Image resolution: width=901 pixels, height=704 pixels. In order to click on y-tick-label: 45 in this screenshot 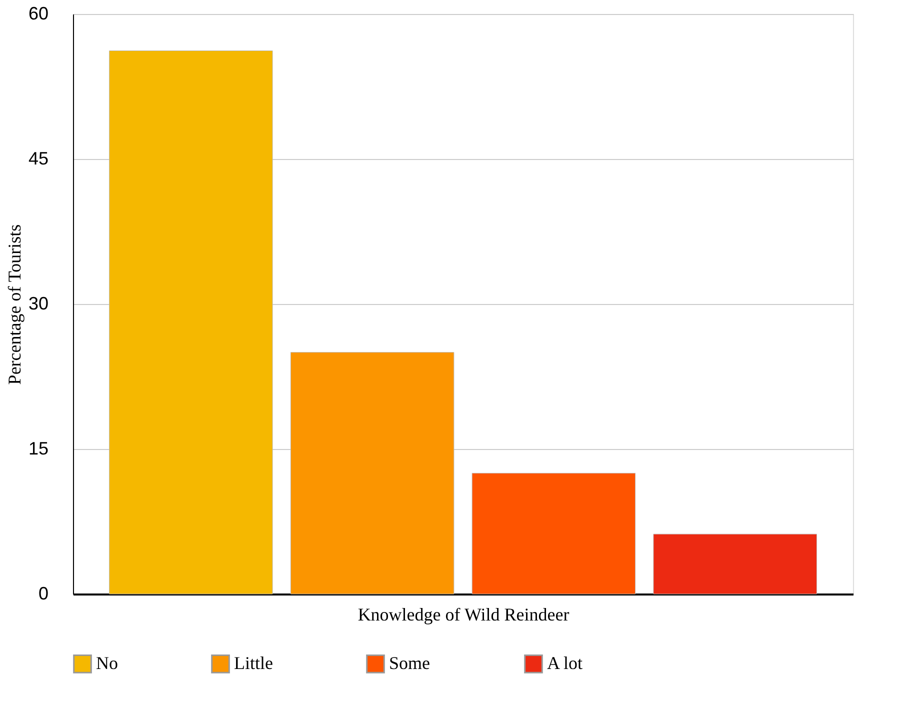, I will do `click(38, 158)`.